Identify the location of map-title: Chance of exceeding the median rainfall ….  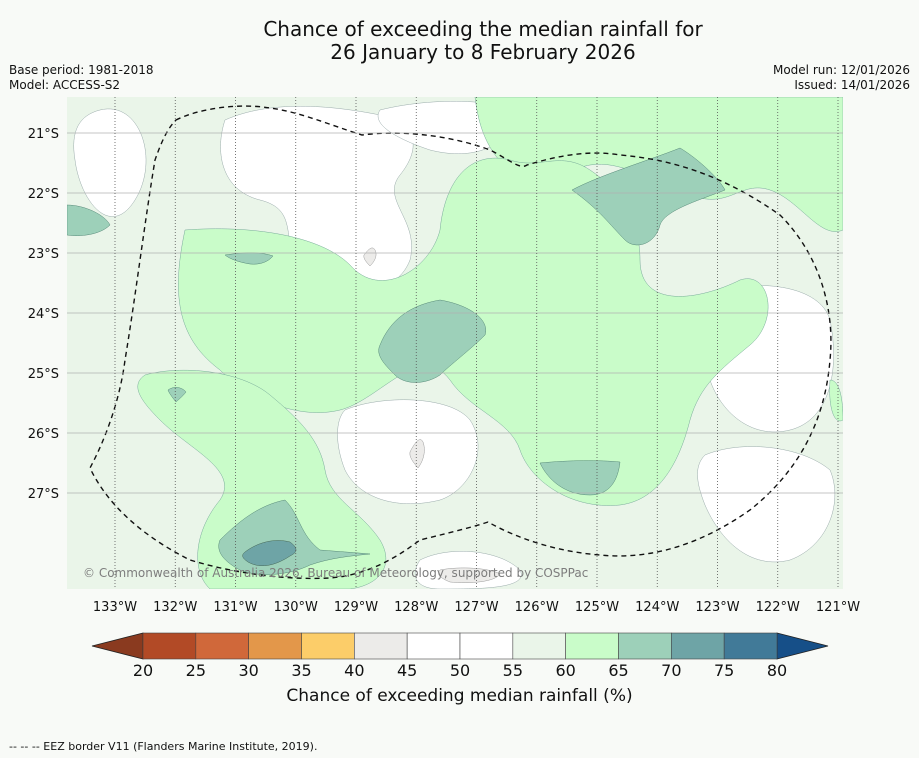
(459, 41).